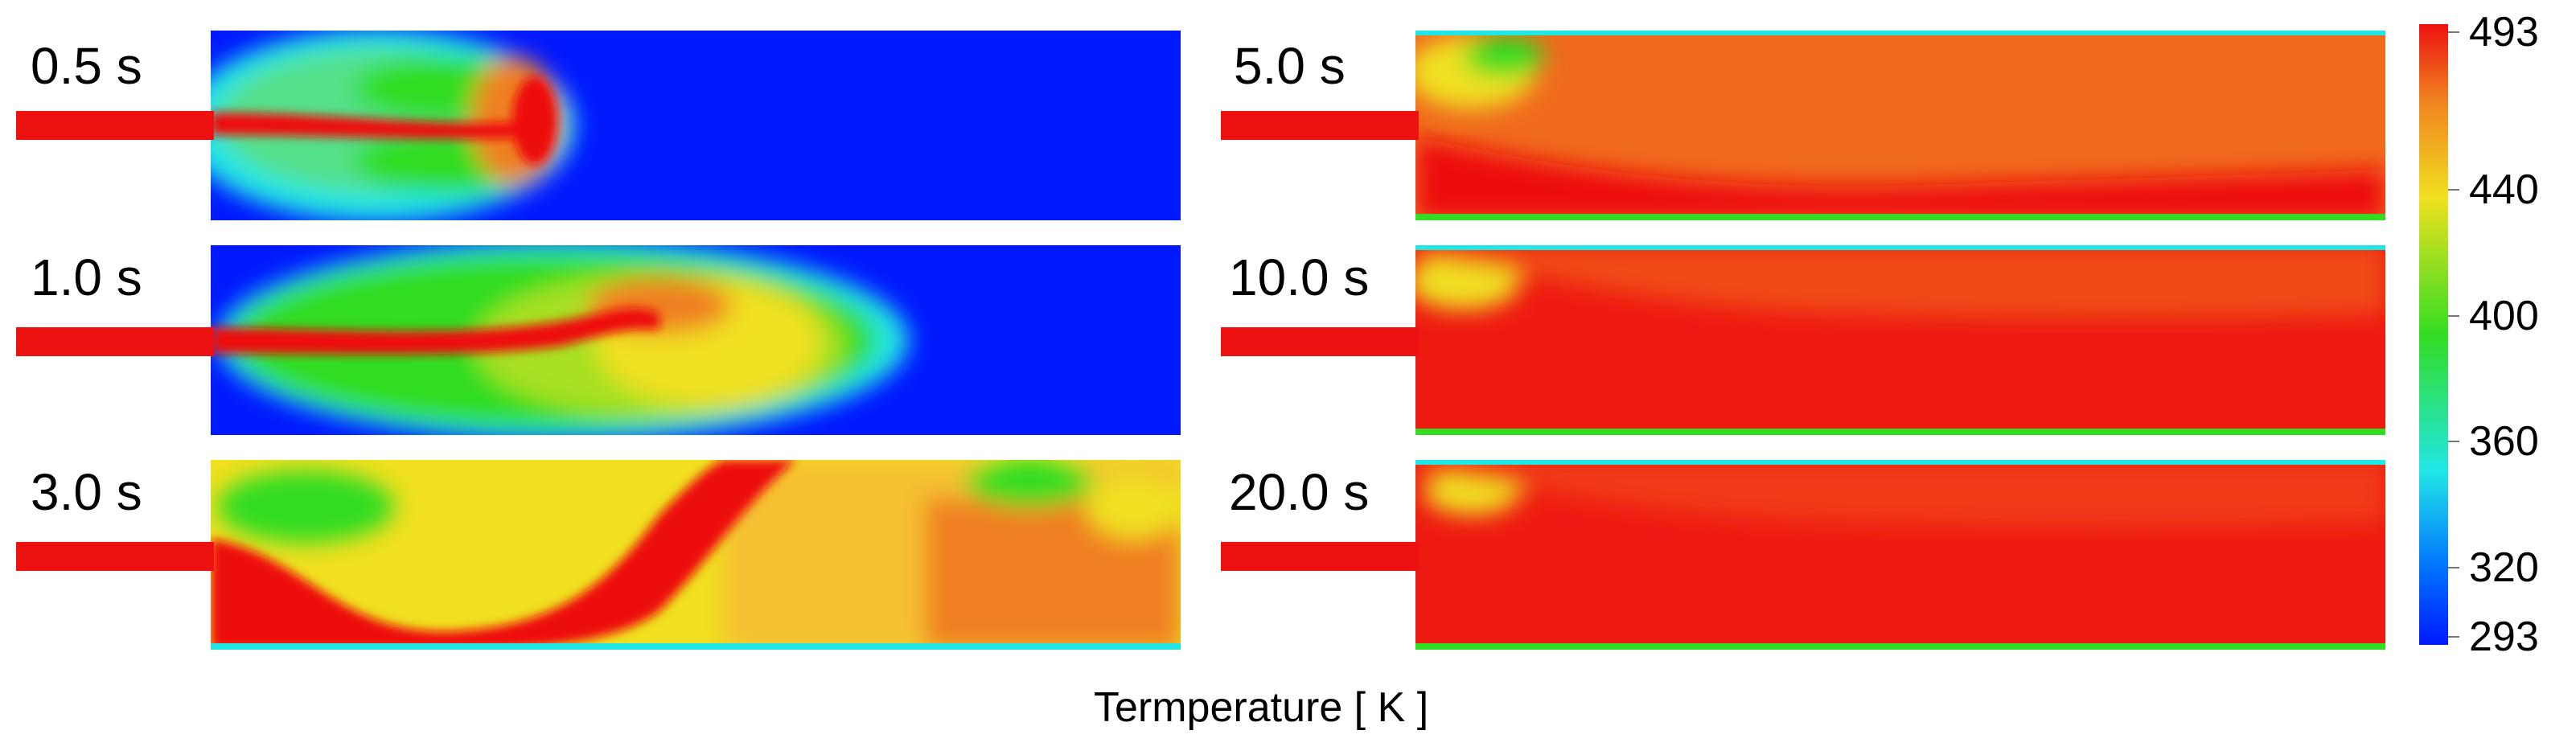  I want to click on contour-panel-10-0s, so click(1803, 340).